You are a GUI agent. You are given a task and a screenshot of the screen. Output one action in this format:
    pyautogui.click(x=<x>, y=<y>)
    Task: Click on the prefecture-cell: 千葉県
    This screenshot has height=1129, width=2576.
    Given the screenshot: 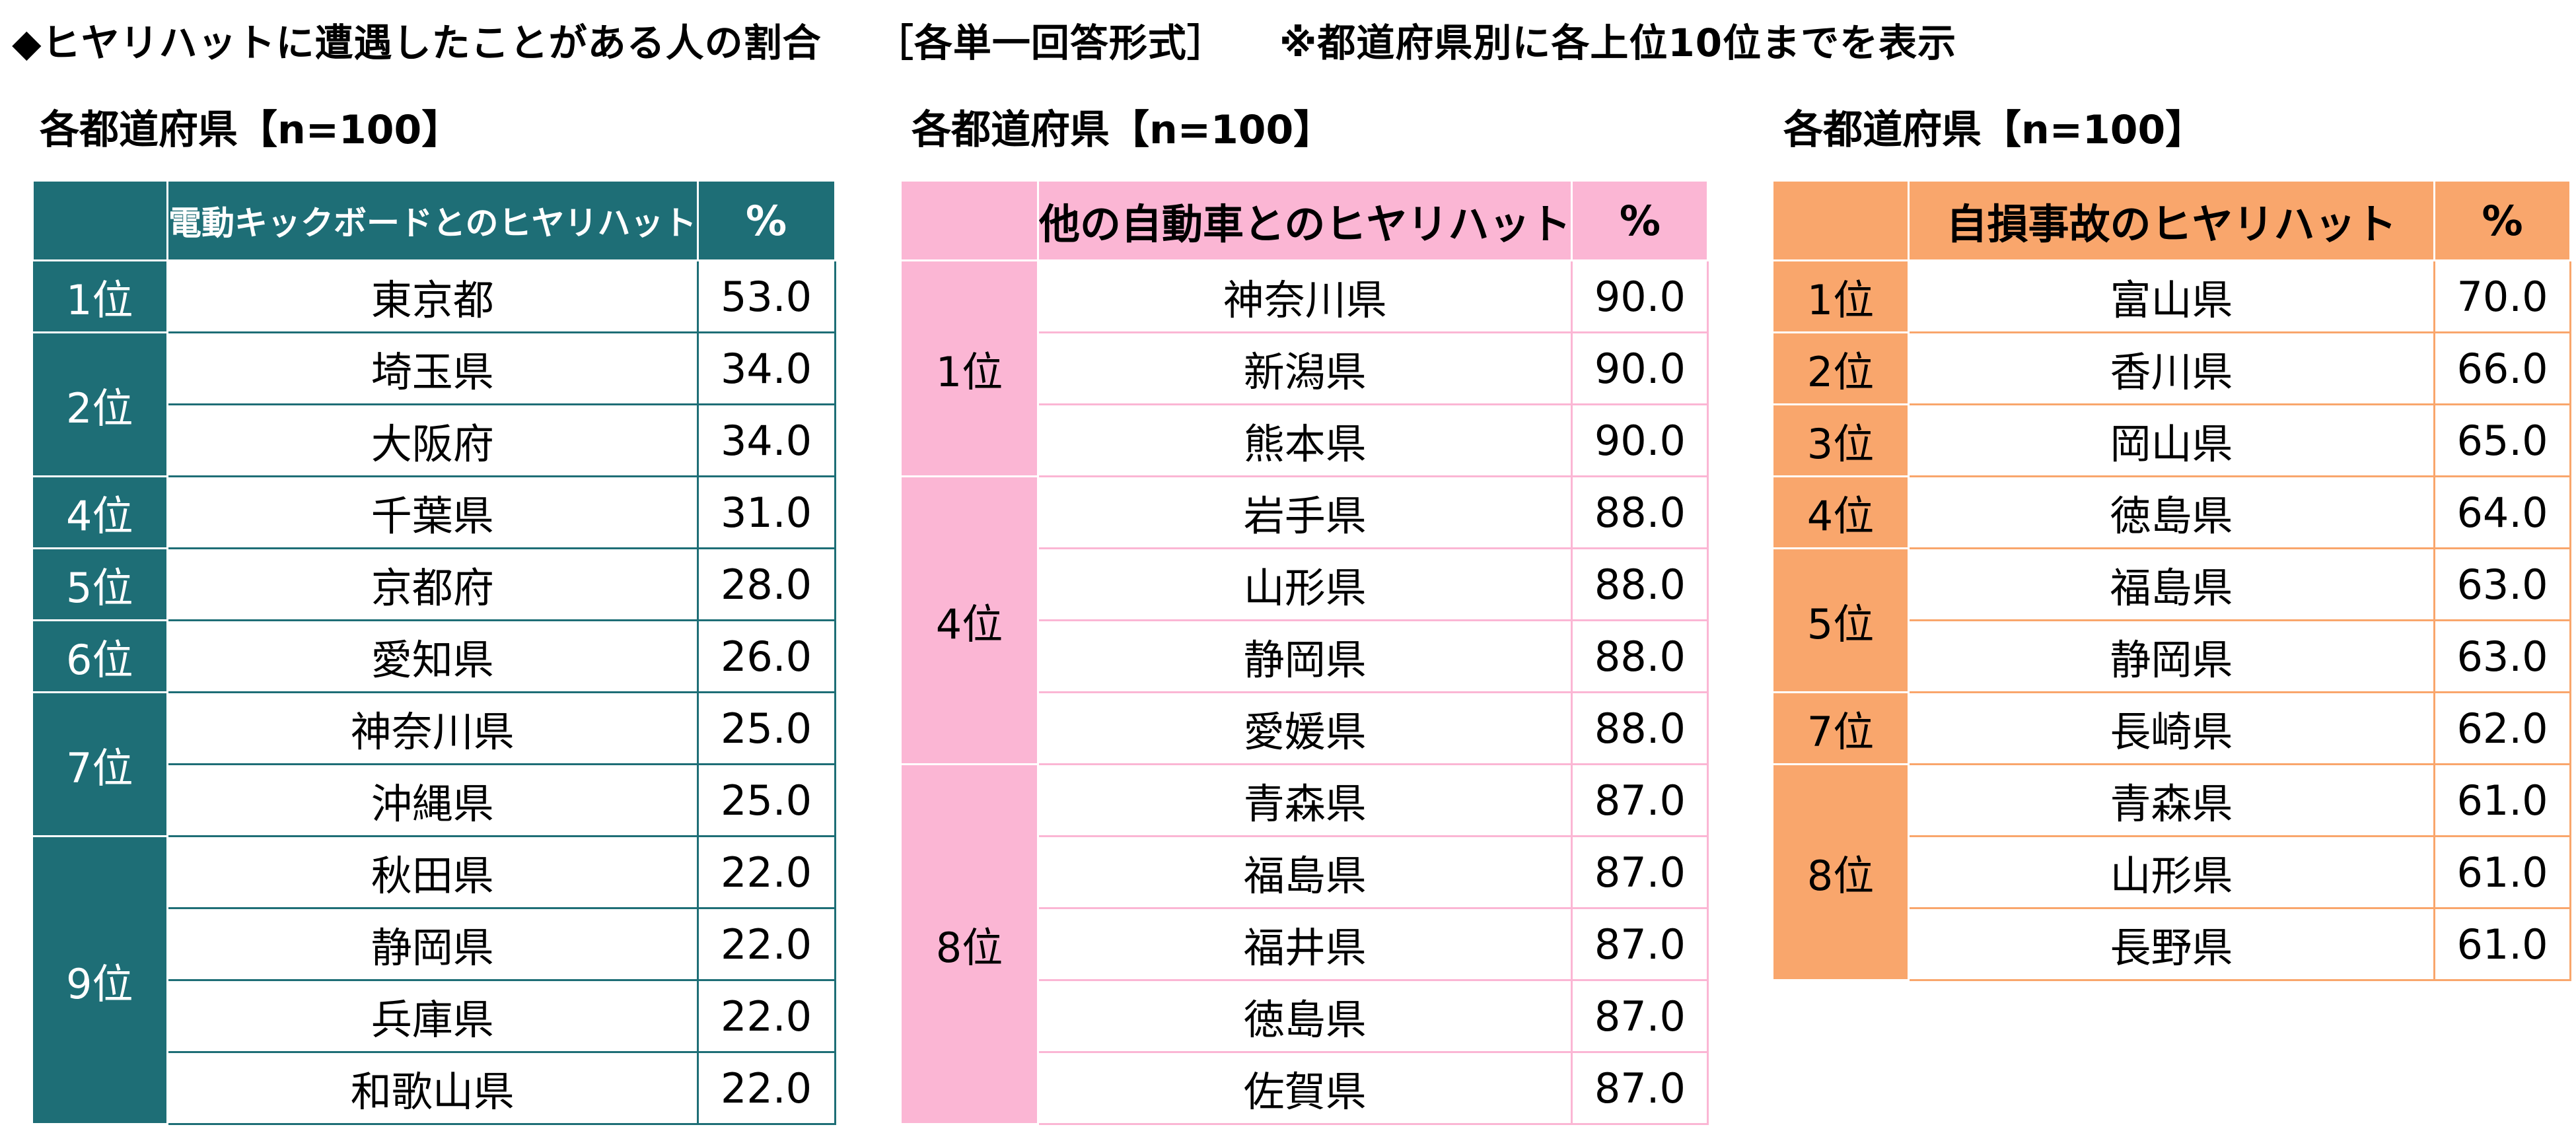 What is the action you would take?
    pyautogui.click(x=432, y=512)
    